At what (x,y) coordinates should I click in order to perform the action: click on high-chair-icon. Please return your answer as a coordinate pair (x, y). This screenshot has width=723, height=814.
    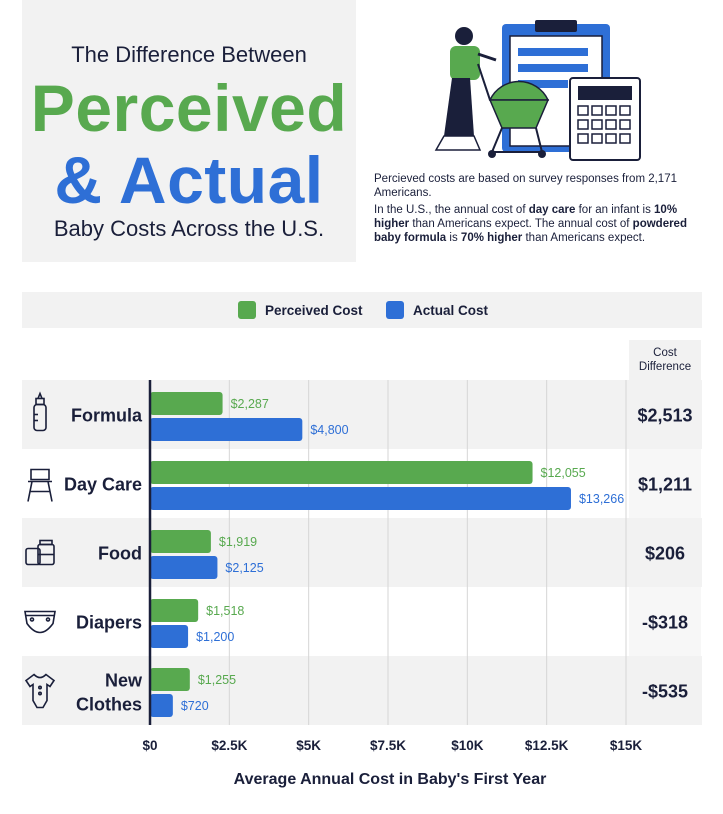
    Looking at the image, I should click on (40, 485).